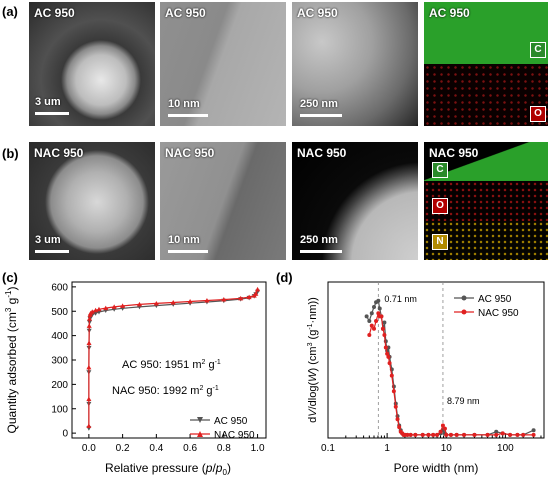 This screenshot has height=480, width=550. What do you see at coordinates (65, 434) in the screenshot?
I see `y-tick-label: 0` at bounding box center [65, 434].